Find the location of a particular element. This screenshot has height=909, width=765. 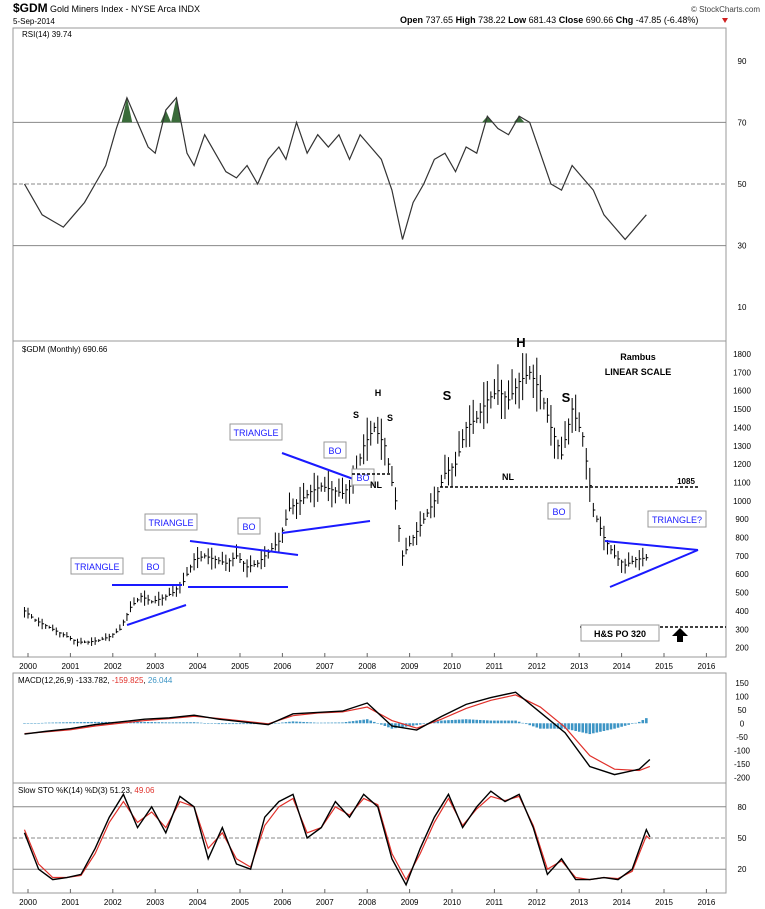

head-label: H is located at coordinates (520, 342).